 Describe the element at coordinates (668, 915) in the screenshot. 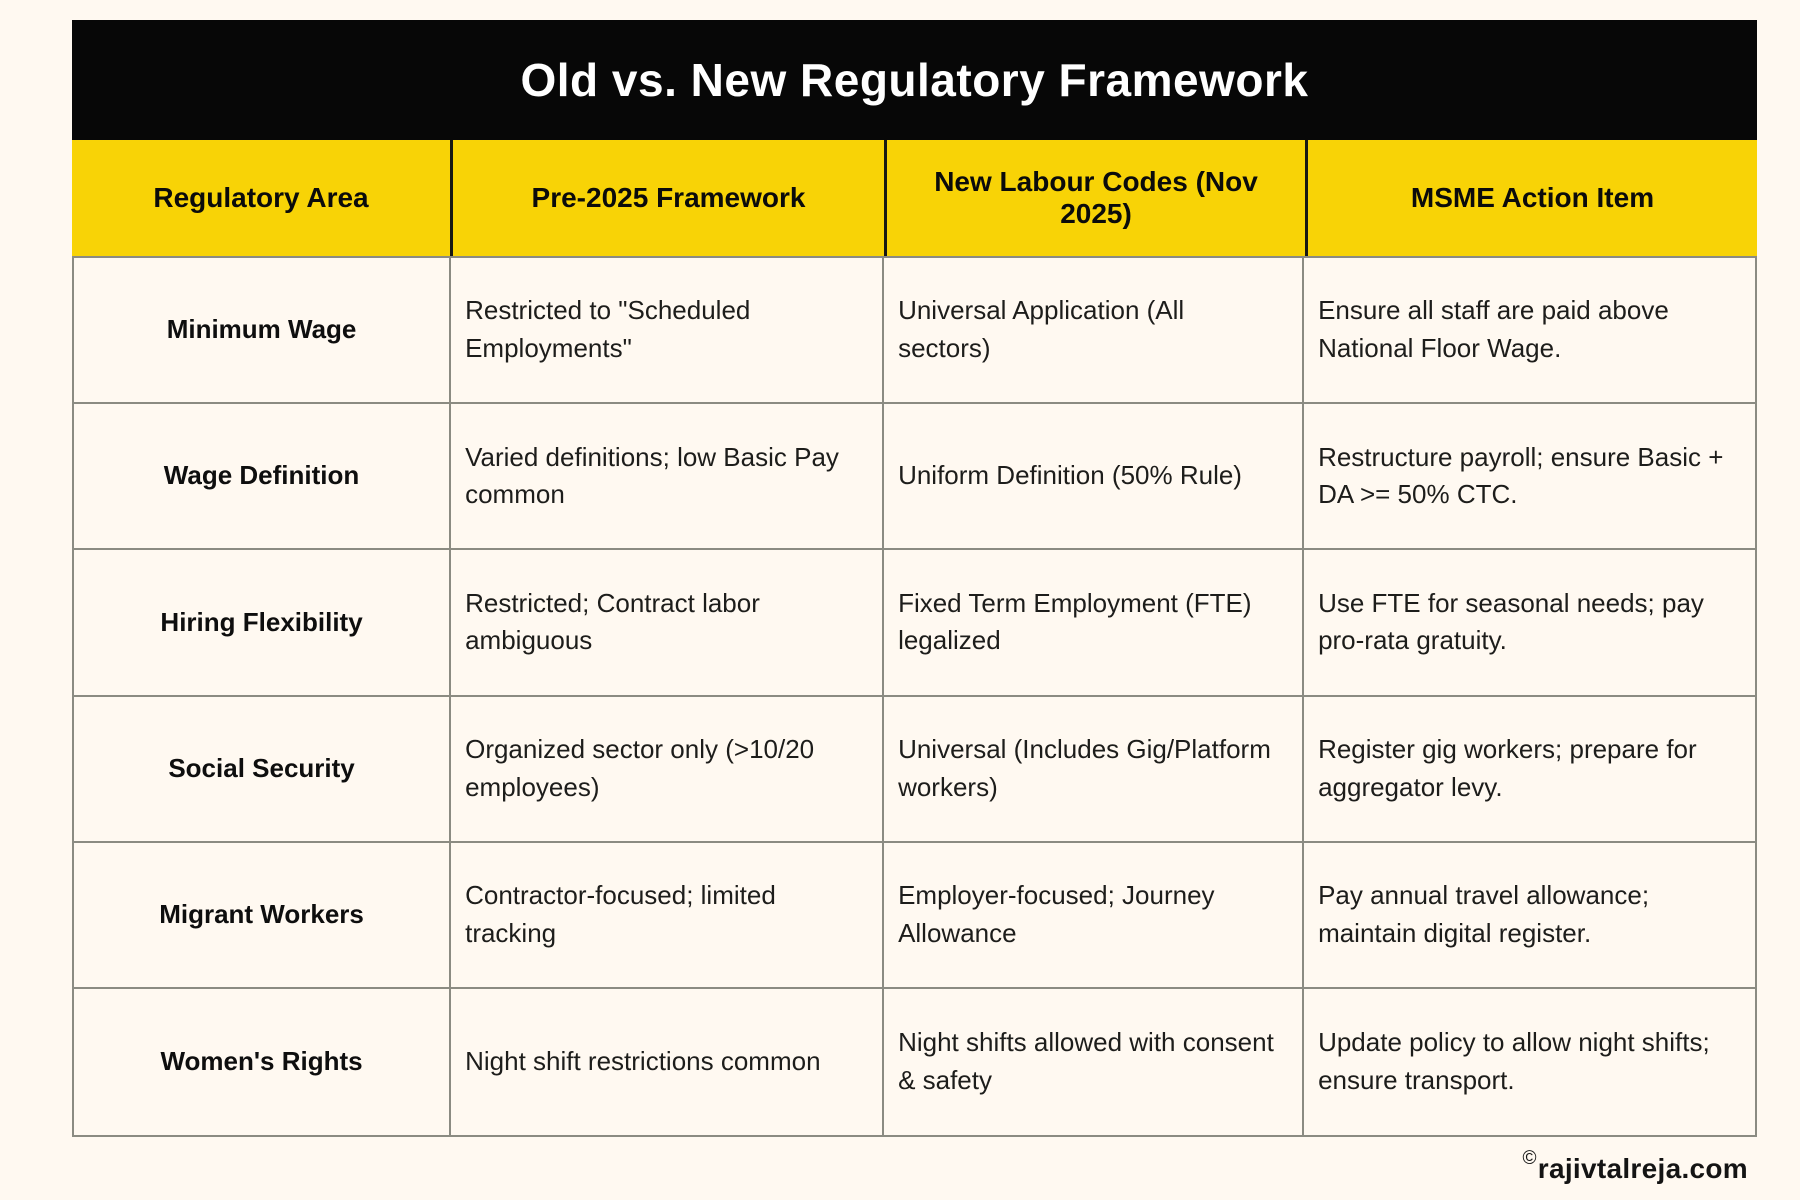

I see `table-cell: Contractor-focused; limited tracking` at that location.